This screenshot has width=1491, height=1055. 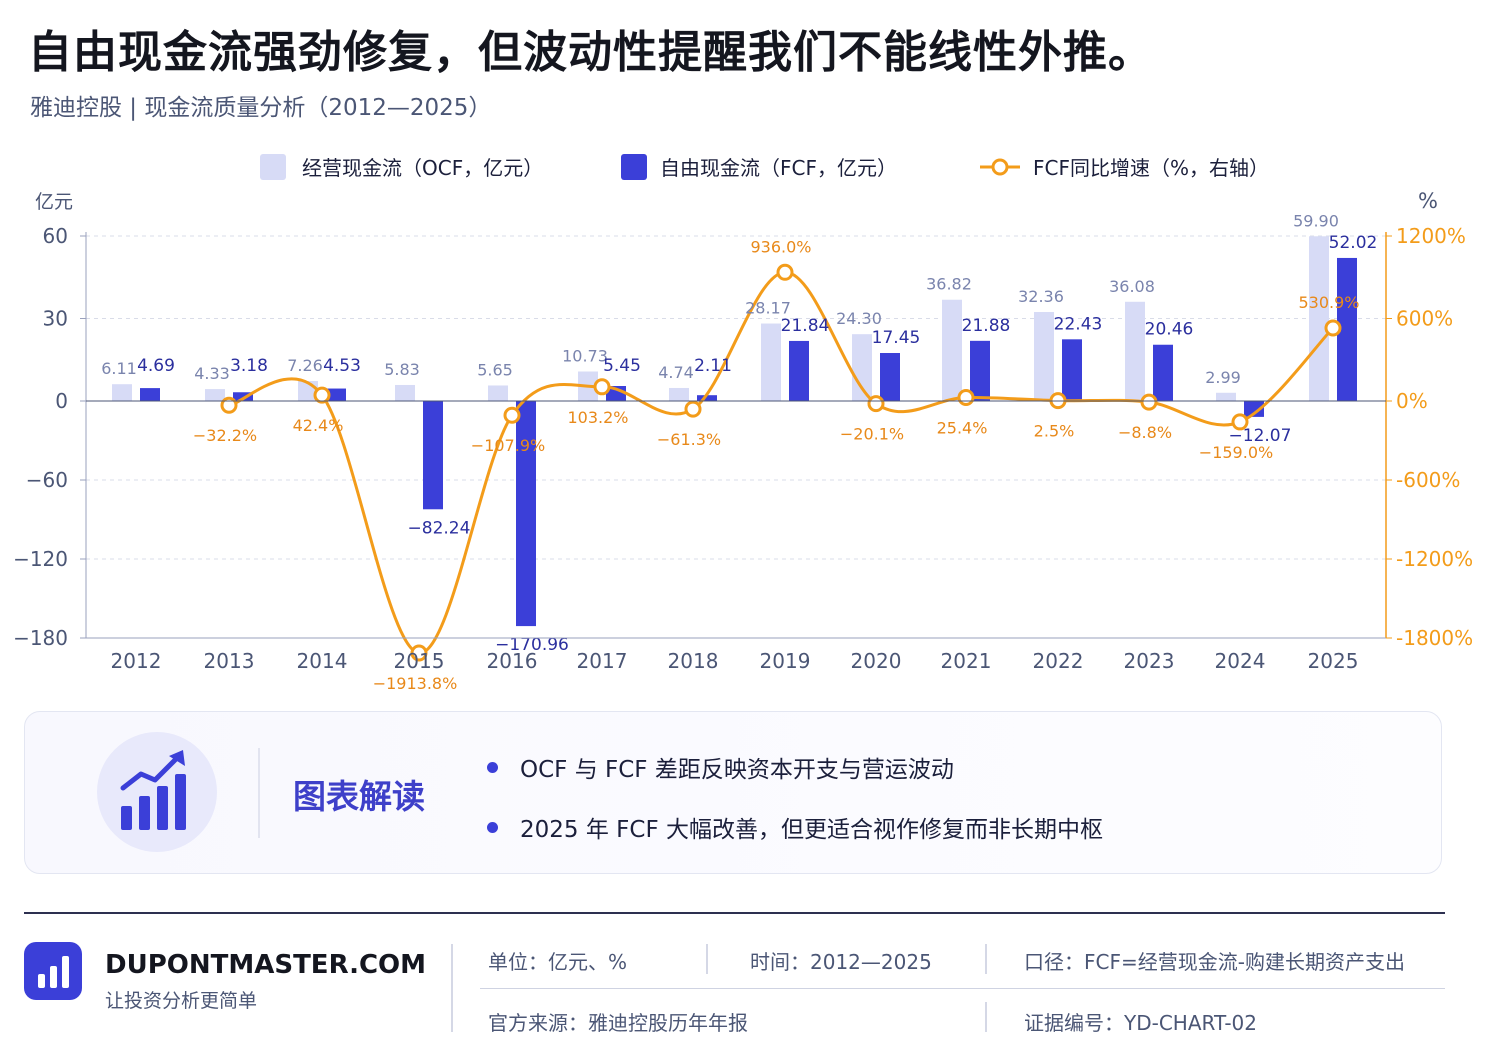 What do you see at coordinates (585, 355) in the screenshot?
I see `ocf-value-label: 10.73` at bounding box center [585, 355].